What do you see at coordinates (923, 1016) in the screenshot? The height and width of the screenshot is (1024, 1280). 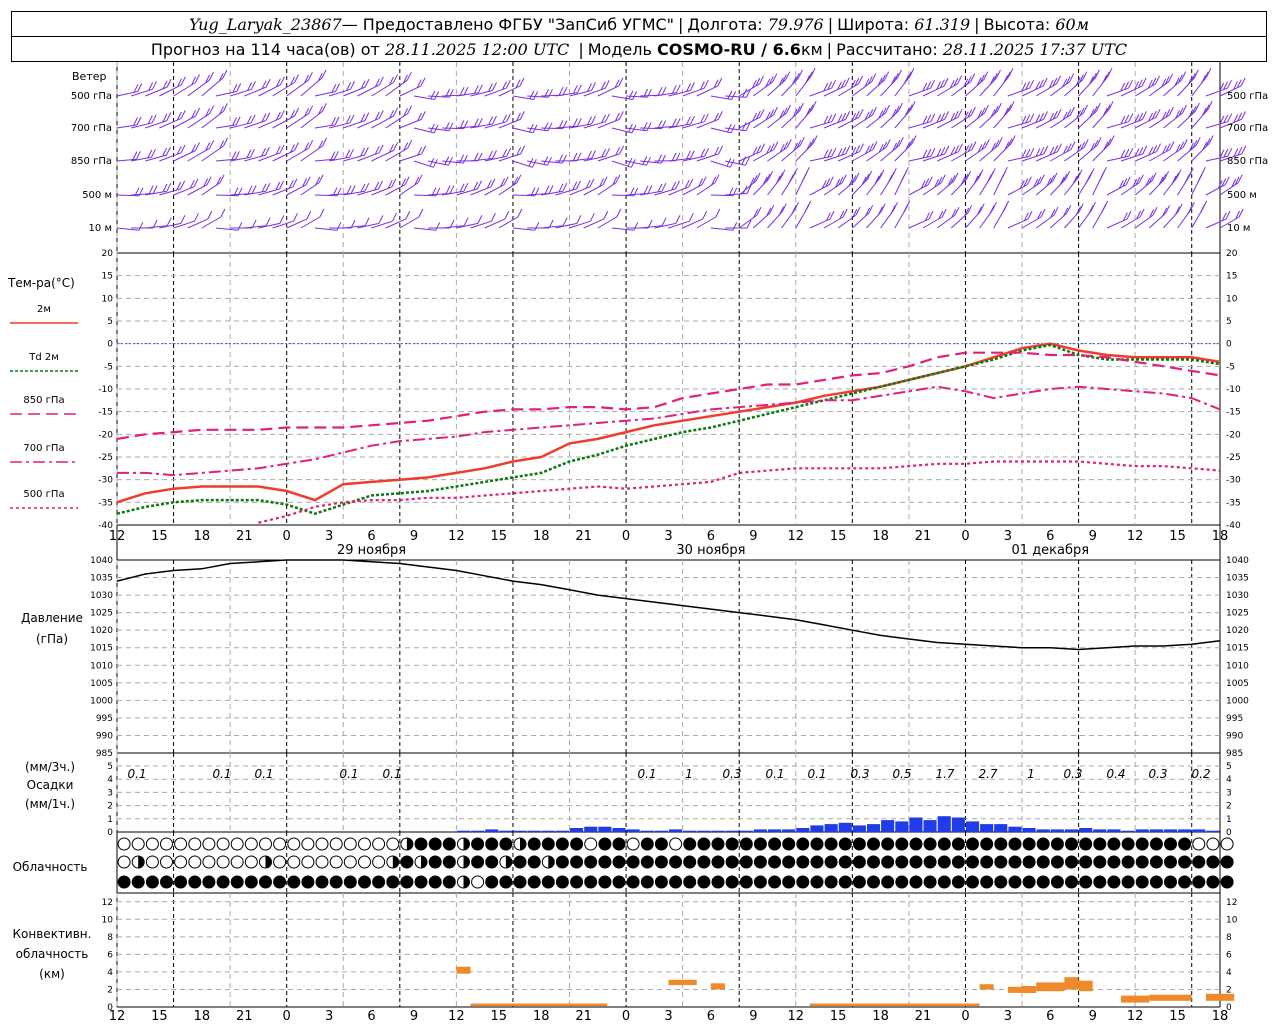 I see `hour-label-bottom: 21` at bounding box center [923, 1016].